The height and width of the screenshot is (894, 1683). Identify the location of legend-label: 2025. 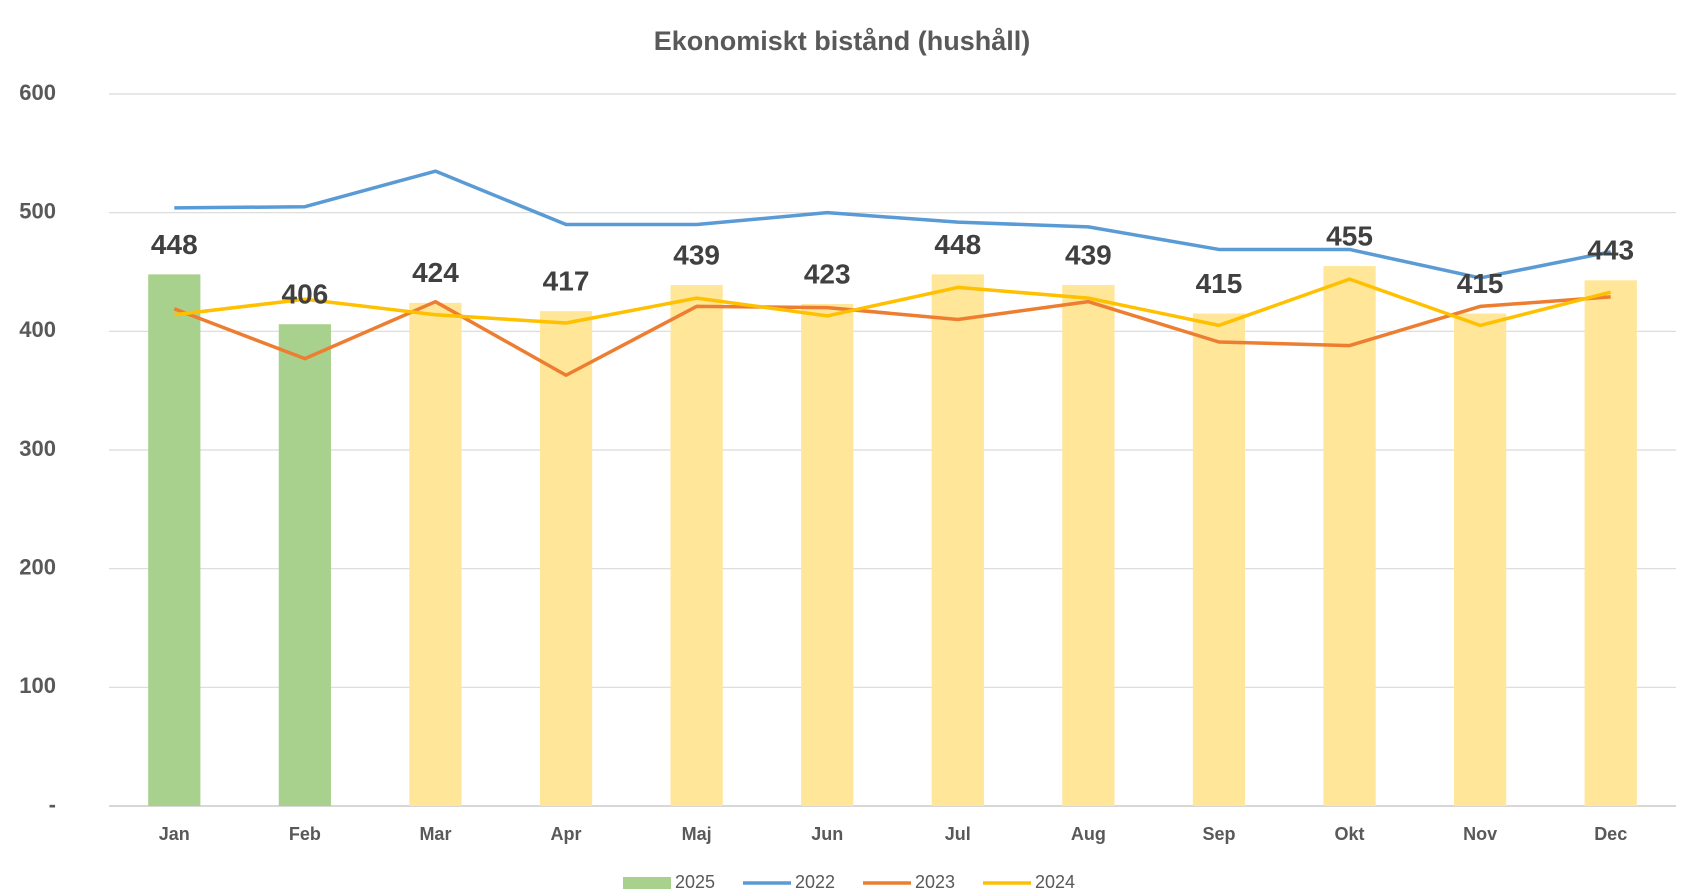
(695, 882).